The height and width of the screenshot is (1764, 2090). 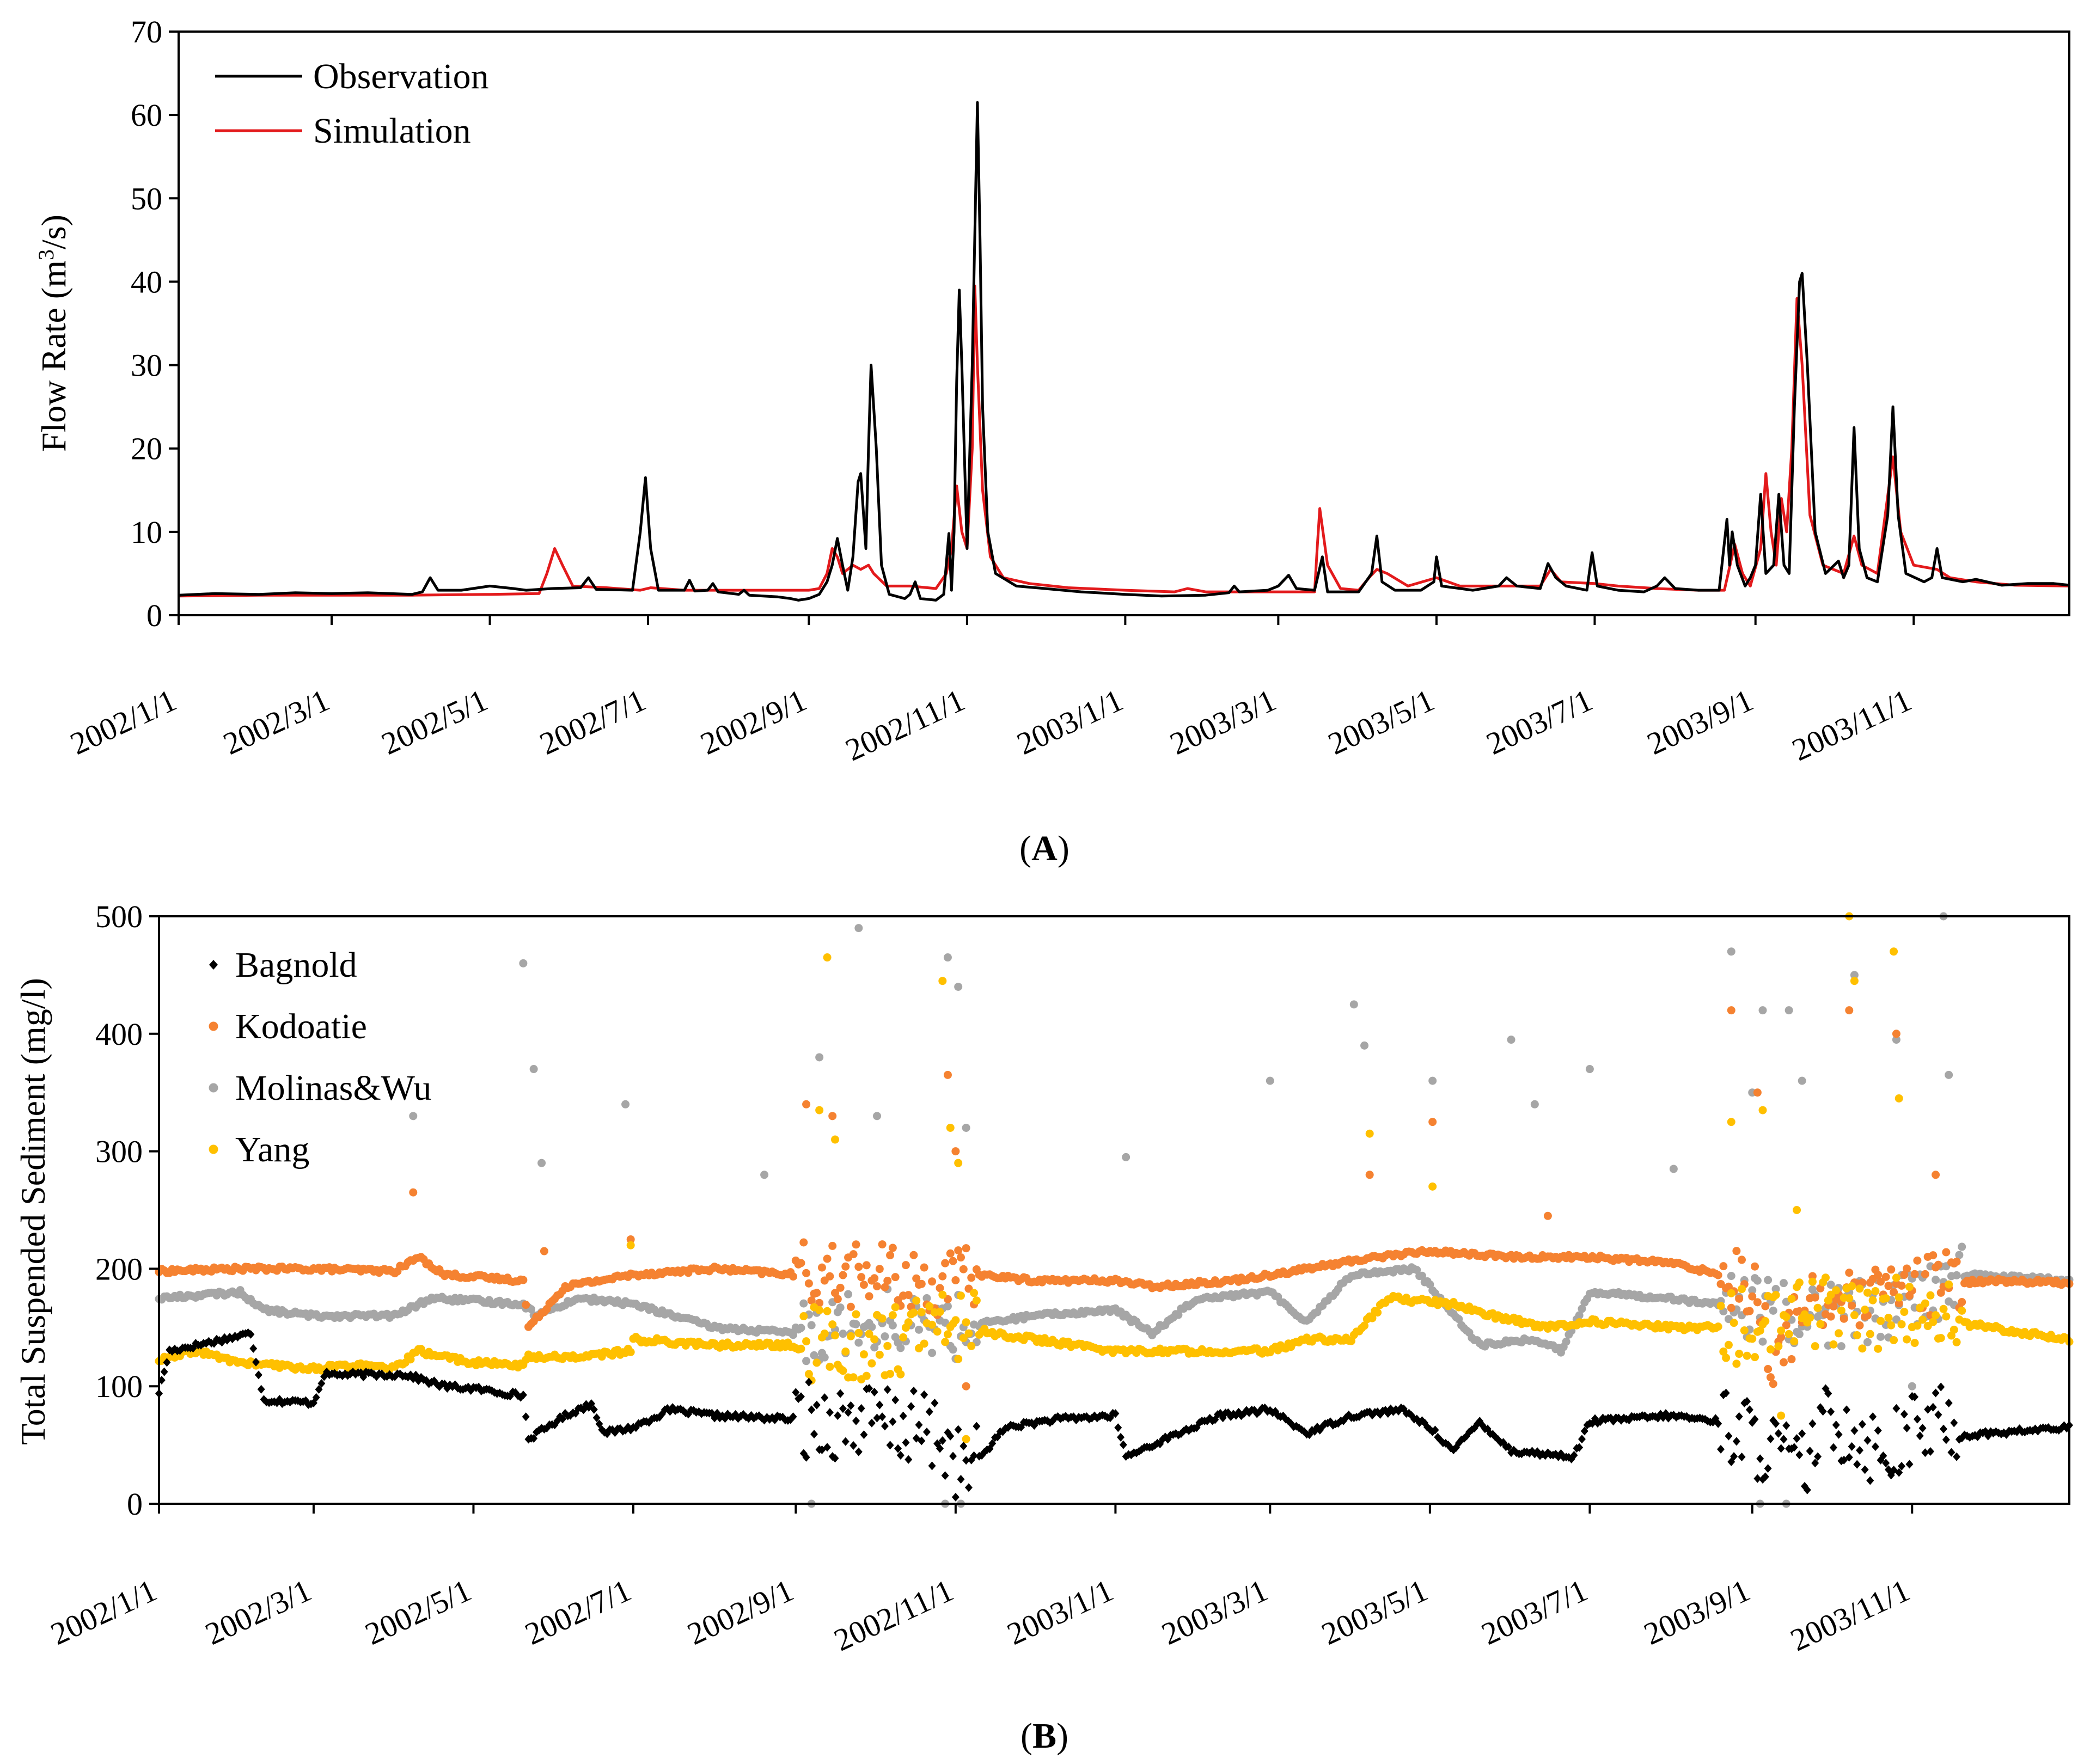 I want to click on y-tick-label: 100, so click(x=119, y=1386).